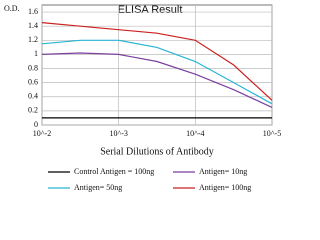 The width and height of the screenshot is (320, 240). What do you see at coordinates (225, 187) in the screenshot?
I see `legend-label: Antigen= 100ng` at bounding box center [225, 187].